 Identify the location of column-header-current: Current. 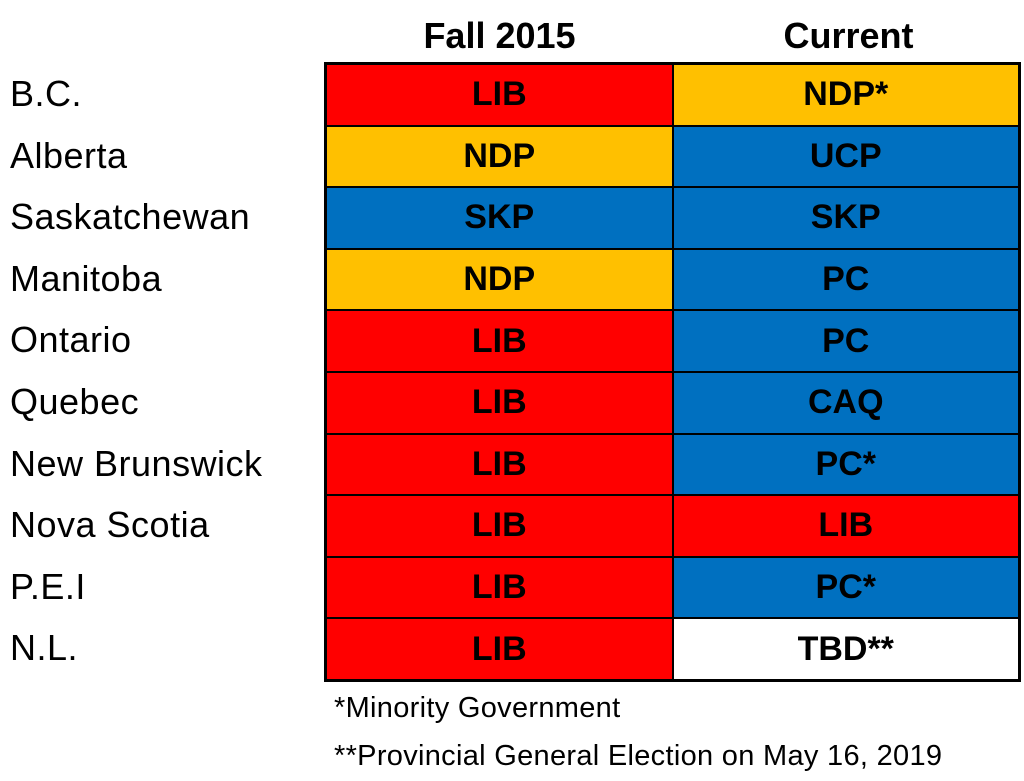
(848, 35).